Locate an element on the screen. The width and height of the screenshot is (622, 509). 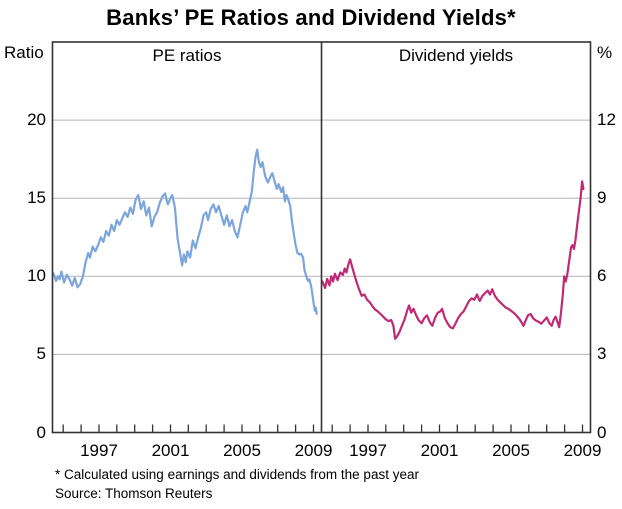
left-axis-tick-label: 20 is located at coordinates (36, 120).